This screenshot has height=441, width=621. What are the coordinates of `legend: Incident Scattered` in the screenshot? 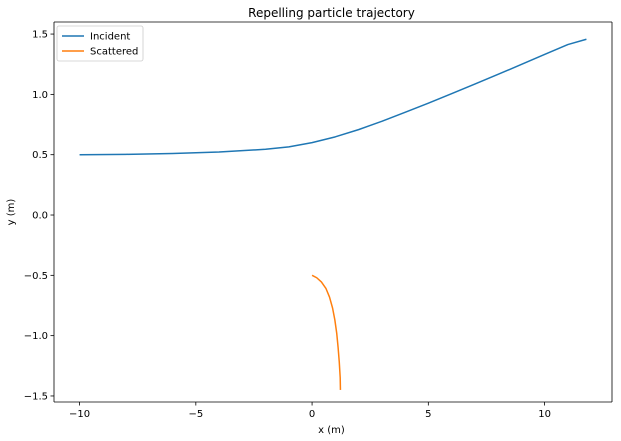 It's located at (100, 43).